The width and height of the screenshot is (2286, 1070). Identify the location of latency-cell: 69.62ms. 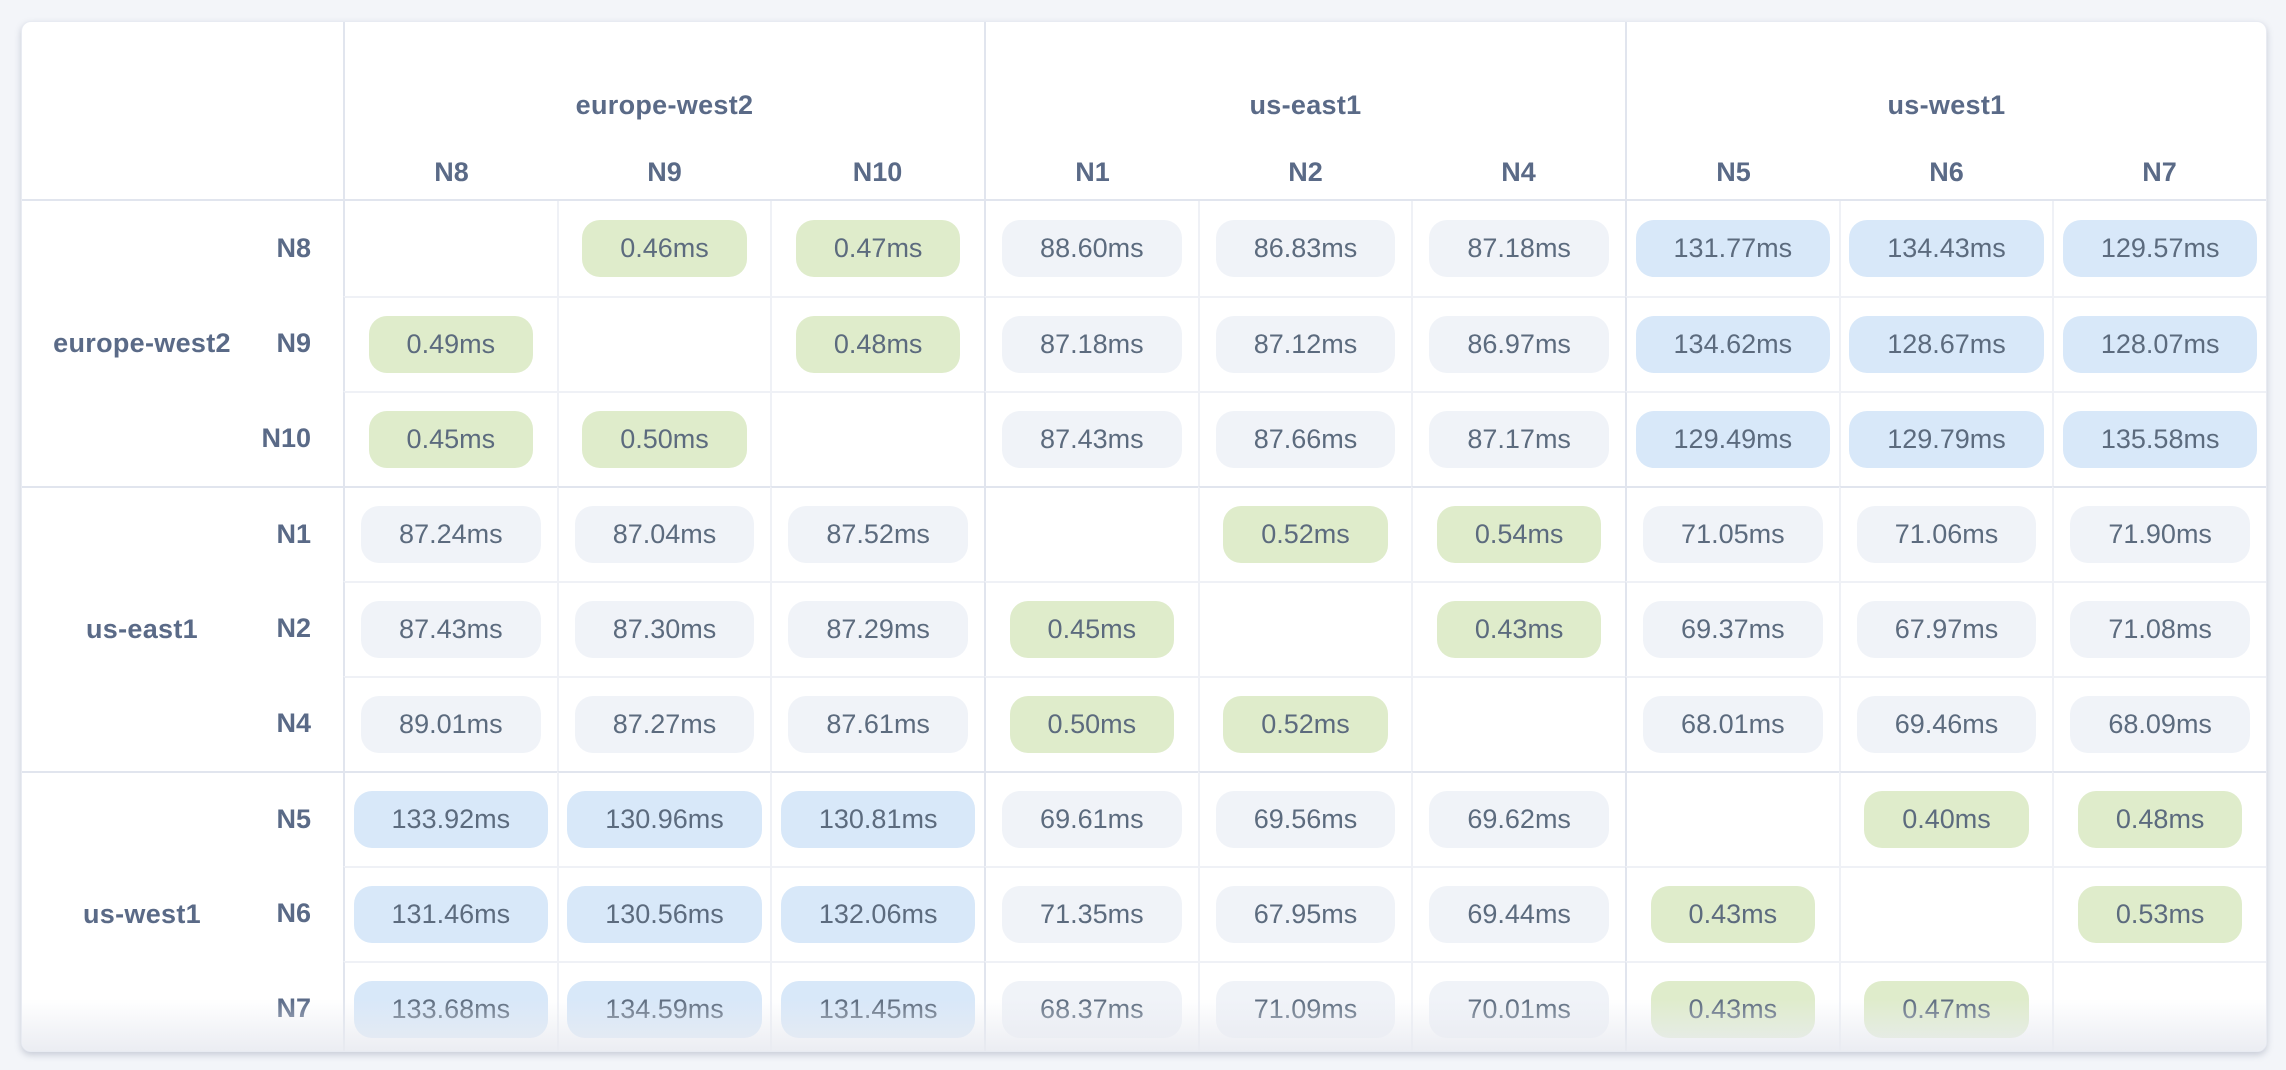
(1518, 818).